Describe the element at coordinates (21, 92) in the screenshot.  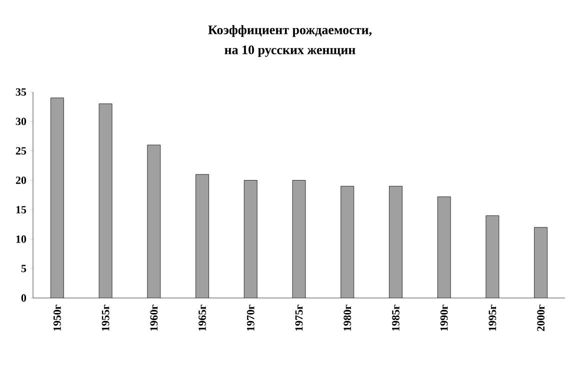
I see `y-tick-label: 35` at that location.